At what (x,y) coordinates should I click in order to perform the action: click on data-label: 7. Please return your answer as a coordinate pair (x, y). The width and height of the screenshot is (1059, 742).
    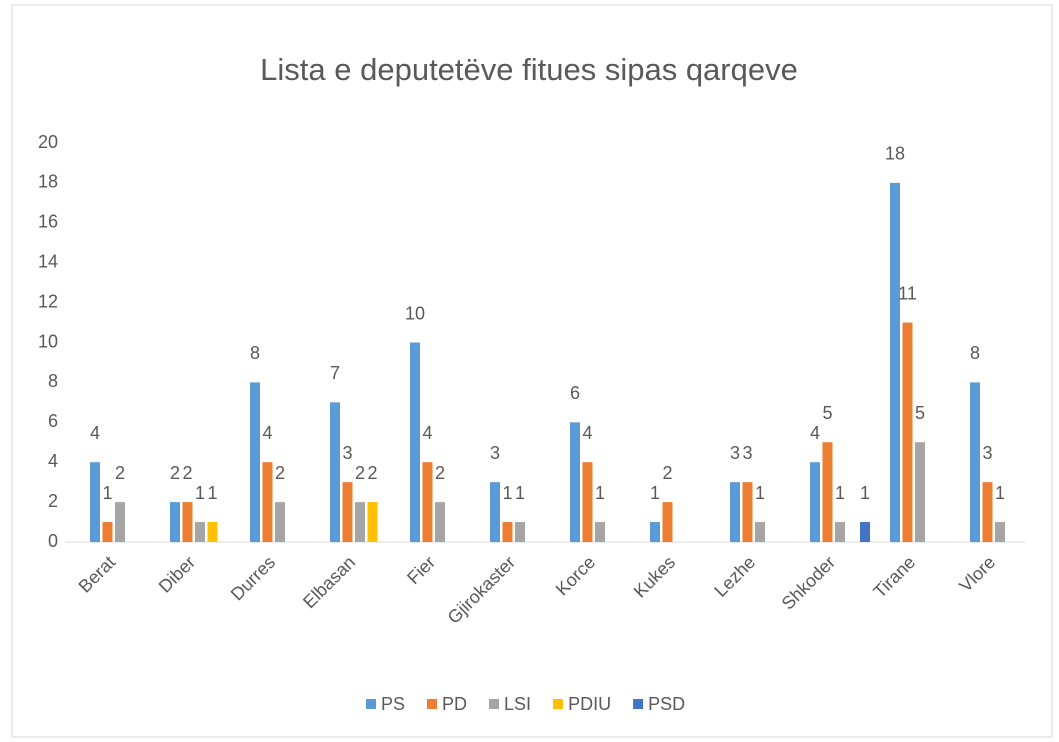
    Looking at the image, I should click on (335, 373).